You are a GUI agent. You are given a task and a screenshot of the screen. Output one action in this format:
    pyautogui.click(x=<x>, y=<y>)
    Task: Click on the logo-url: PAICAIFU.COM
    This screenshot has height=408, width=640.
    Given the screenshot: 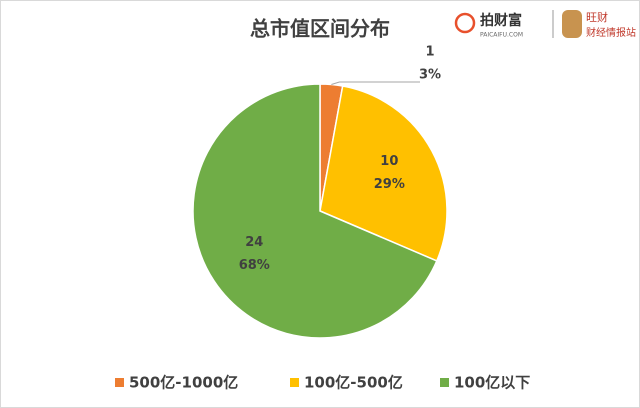 What is the action you would take?
    pyautogui.click(x=501, y=35)
    